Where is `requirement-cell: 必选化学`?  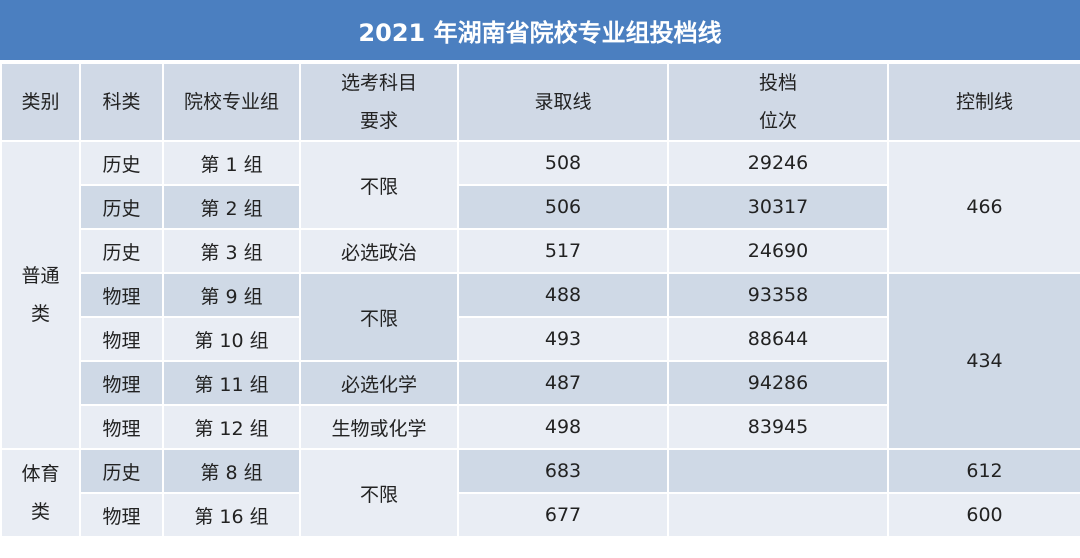 requirement-cell: 必选化学 is located at coordinates (379, 383).